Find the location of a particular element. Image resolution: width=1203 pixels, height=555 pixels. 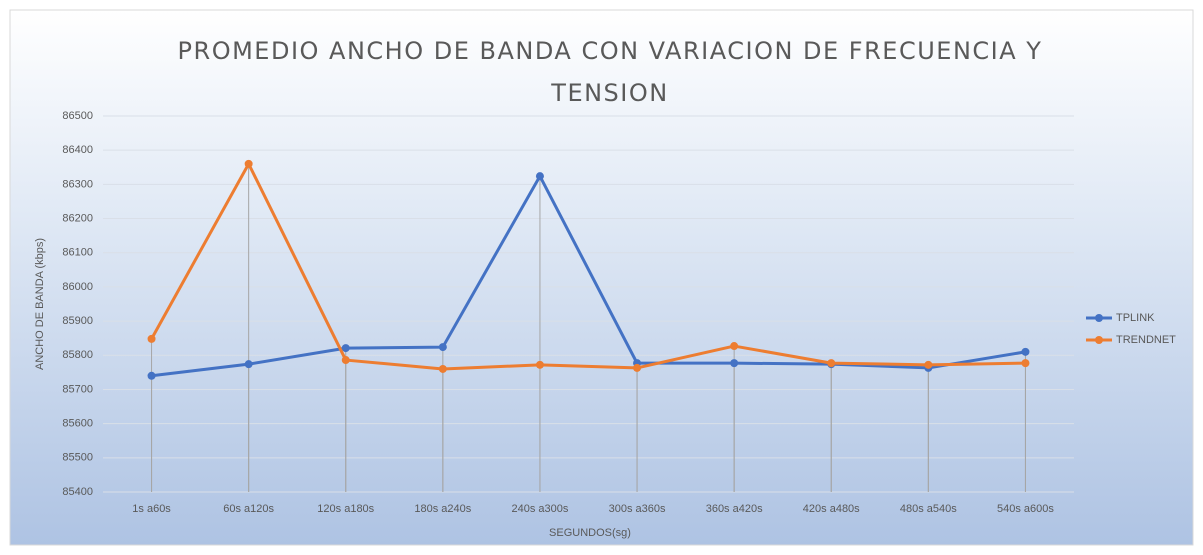

y-tick-label: 86300 is located at coordinates (77, 184).